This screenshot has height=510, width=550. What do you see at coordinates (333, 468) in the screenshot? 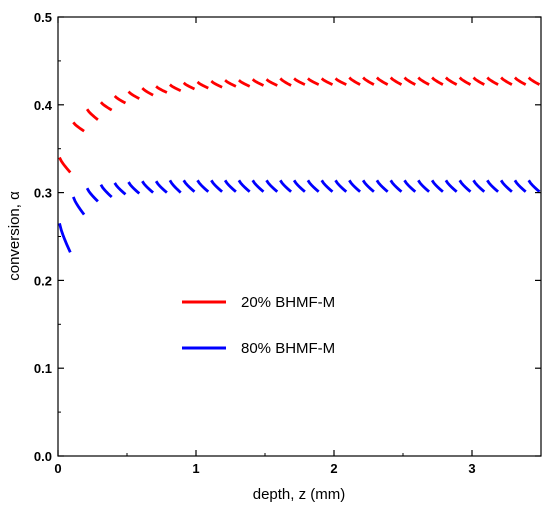
I see `x-tick-label-2: 2` at bounding box center [333, 468].